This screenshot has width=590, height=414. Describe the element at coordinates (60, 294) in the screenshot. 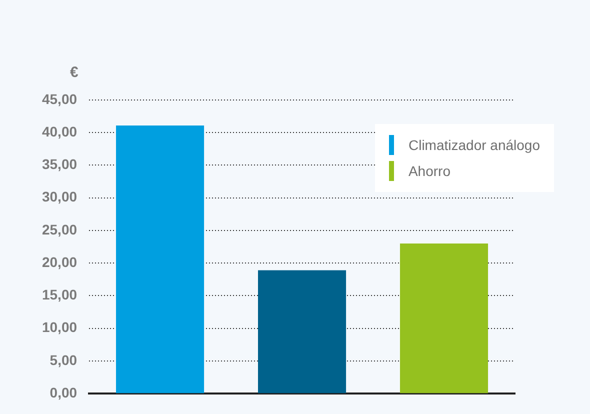

I see `y-tick-label: 15,00` at that location.